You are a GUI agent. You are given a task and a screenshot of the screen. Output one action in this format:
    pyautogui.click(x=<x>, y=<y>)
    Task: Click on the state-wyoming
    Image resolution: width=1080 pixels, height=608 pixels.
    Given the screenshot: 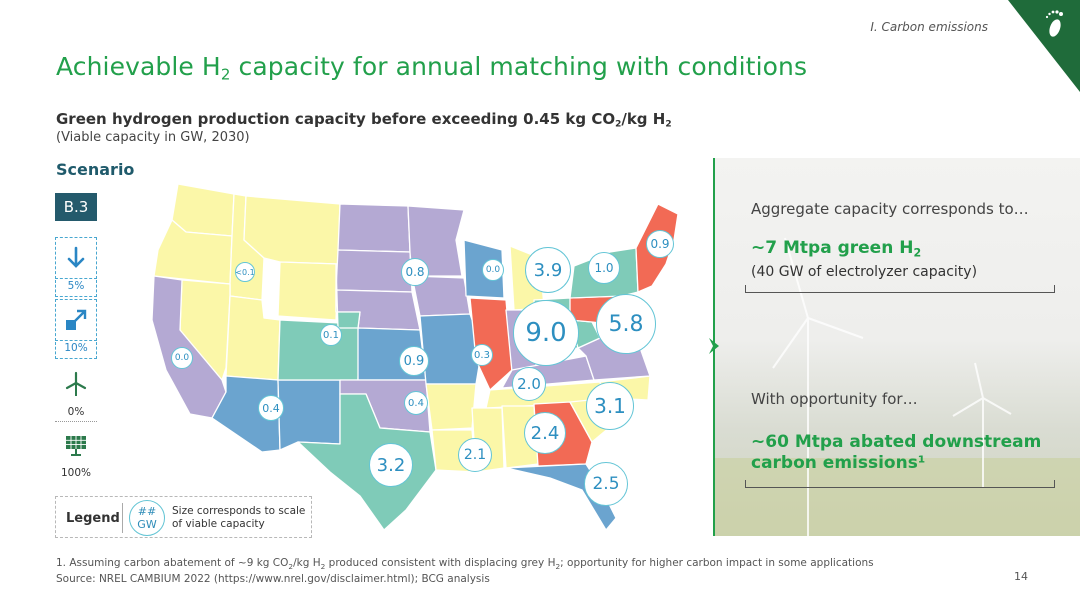 What is the action you would take?
    pyautogui.click(x=308, y=291)
    